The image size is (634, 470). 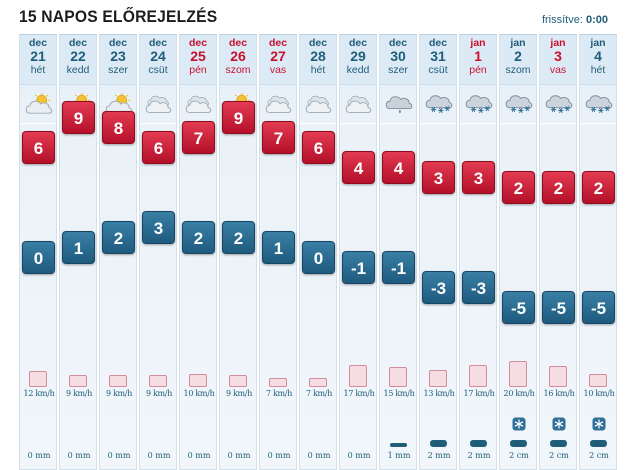 What do you see at coordinates (158, 104) in the screenshot?
I see `cloudy-icon` at bounding box center [158, 104].